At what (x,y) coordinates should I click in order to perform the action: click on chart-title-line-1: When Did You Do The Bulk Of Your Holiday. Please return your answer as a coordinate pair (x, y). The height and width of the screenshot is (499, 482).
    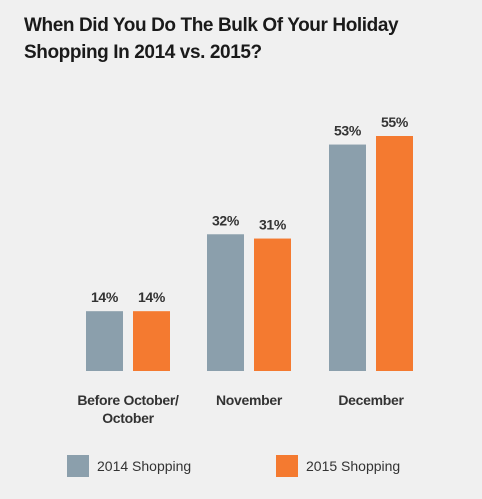
    Looking at the image, I should click on (211, 25).